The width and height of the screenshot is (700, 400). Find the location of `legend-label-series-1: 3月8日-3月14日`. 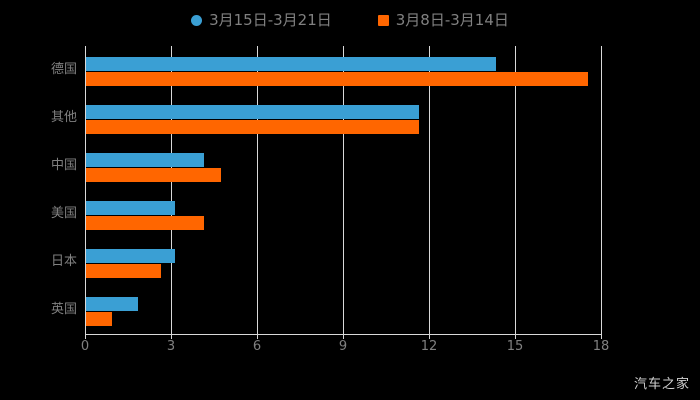

legend-label-series-1: 3月8日-3月14日 is located at coordinates (452, 19).